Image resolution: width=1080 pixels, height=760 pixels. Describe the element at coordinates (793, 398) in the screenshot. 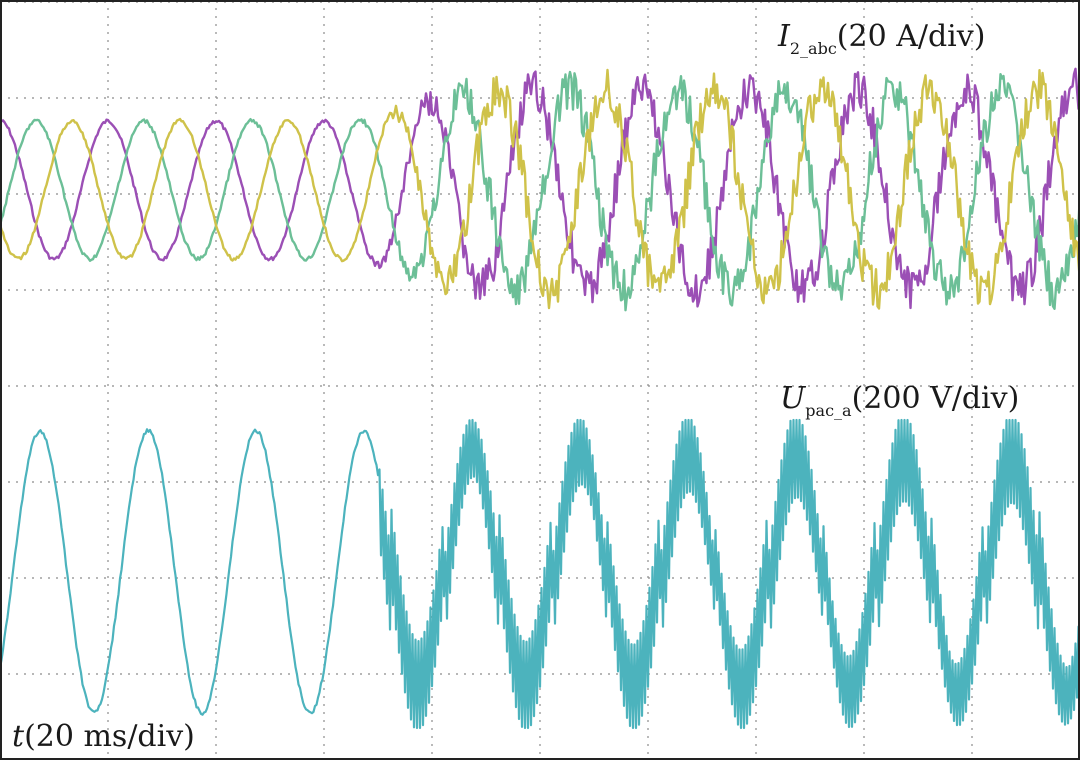

I see `voltage-label-symbol: U` at that location.